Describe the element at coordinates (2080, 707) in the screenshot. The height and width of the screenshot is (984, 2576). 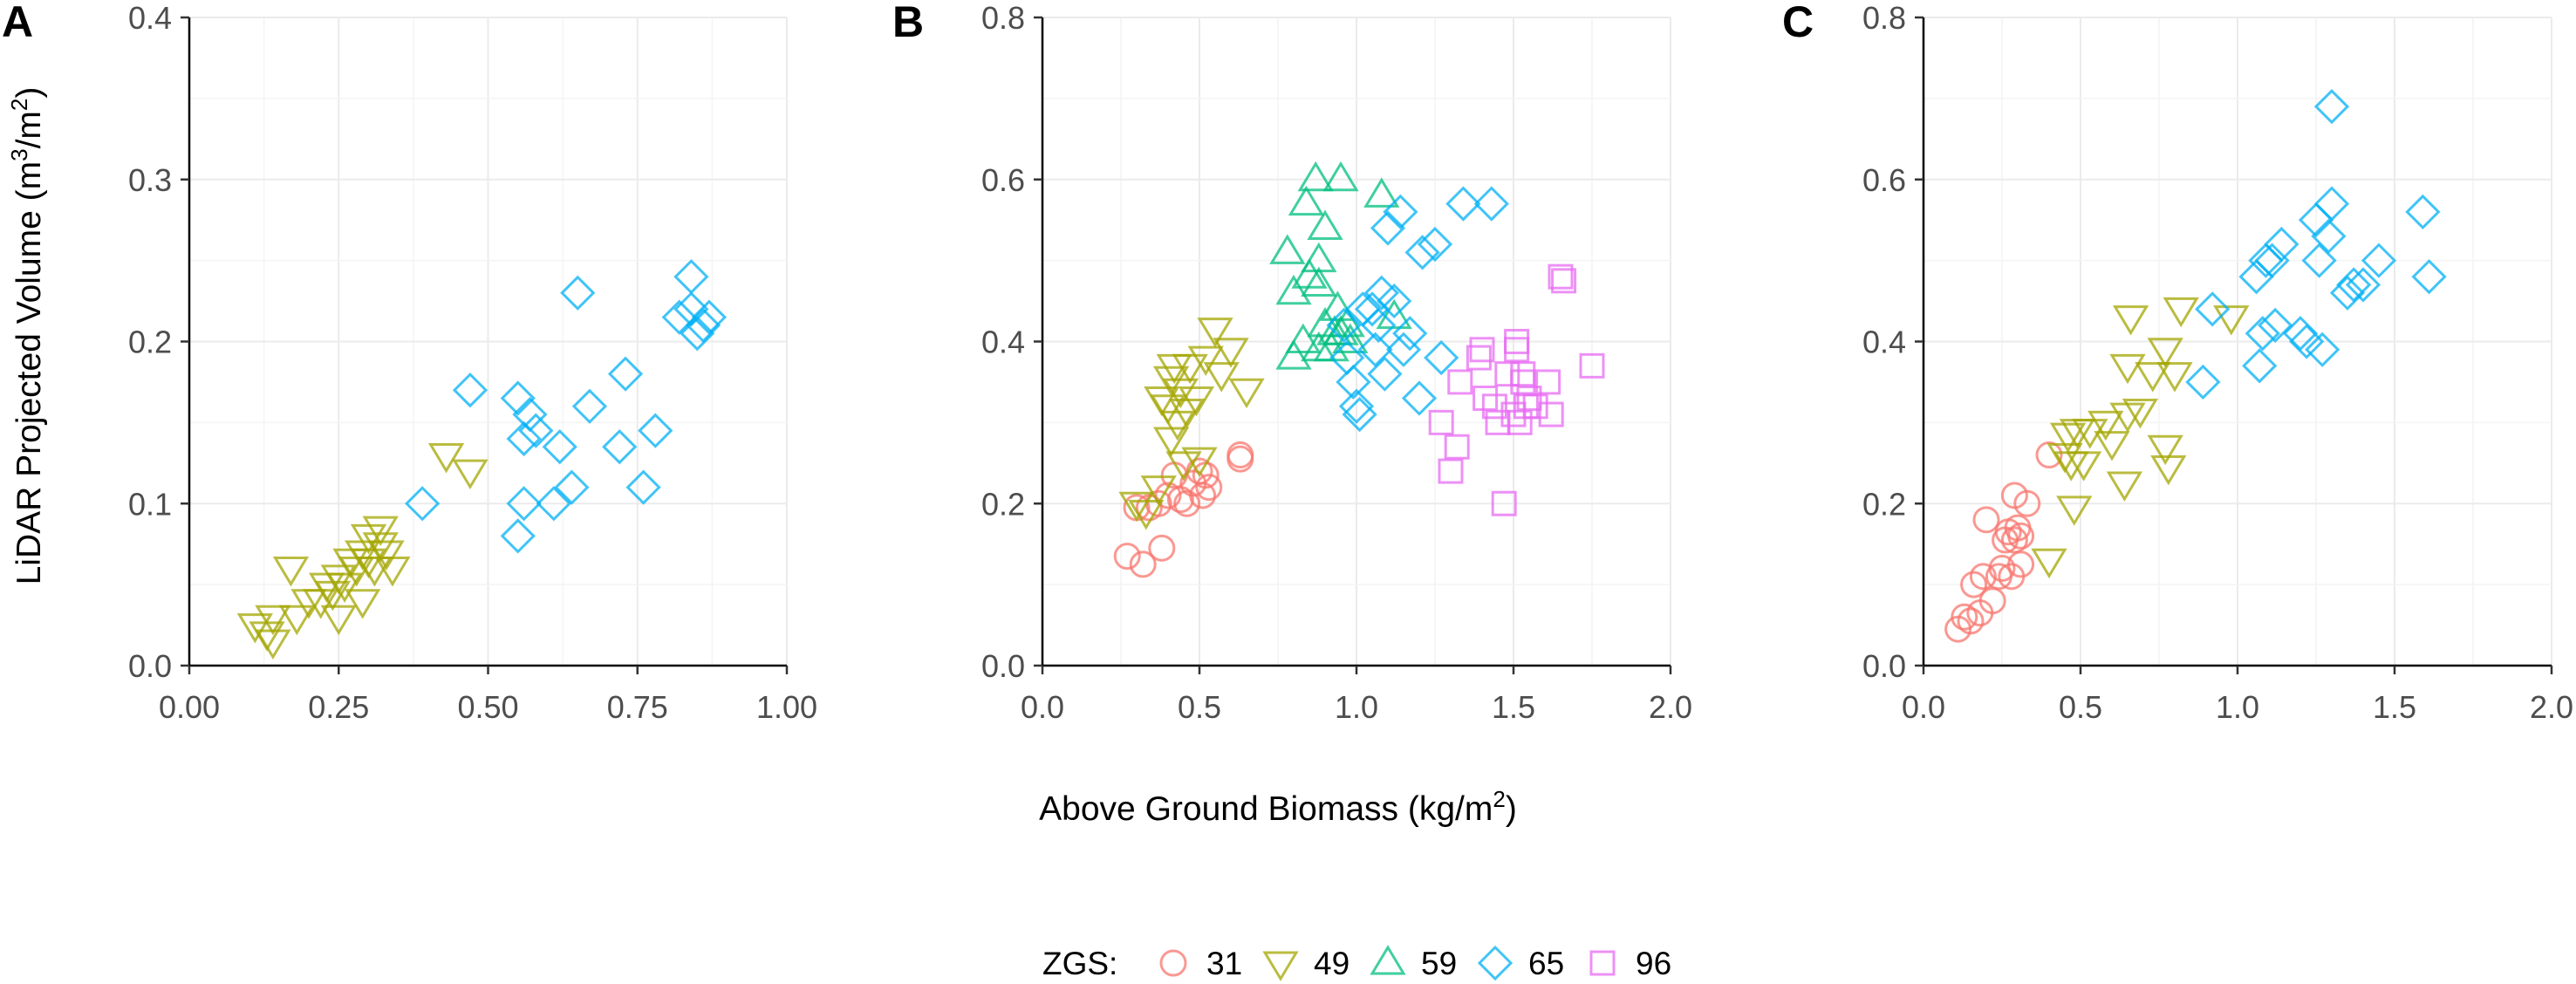
I see `x-tick-label: 0.5` at that location.